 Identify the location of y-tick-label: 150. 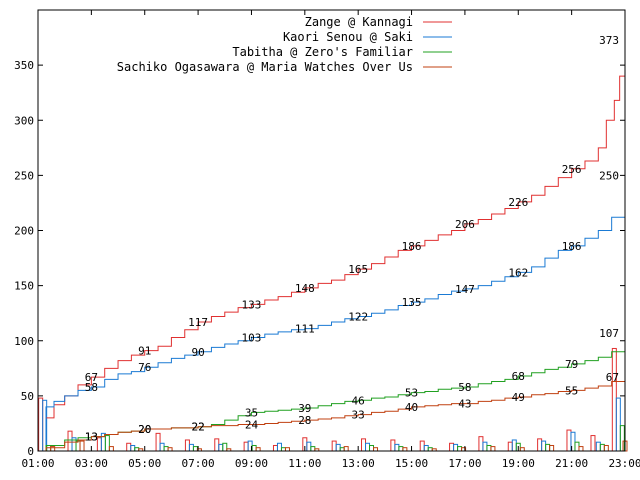
(24, 286).